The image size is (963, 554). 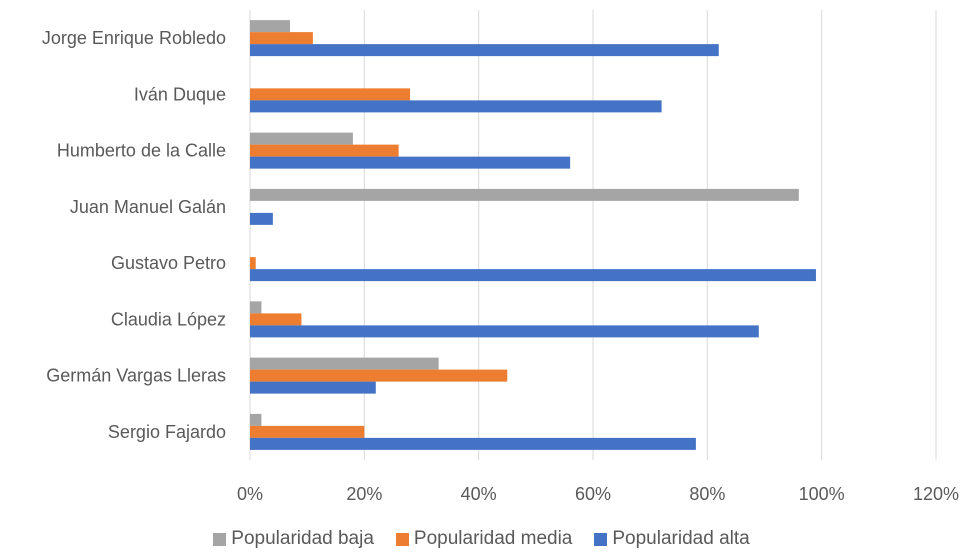 What do you see at coordinates (364, 494) in the screenshot?
I see `x-tick-label: 20%` at bounding box center [364, 494].